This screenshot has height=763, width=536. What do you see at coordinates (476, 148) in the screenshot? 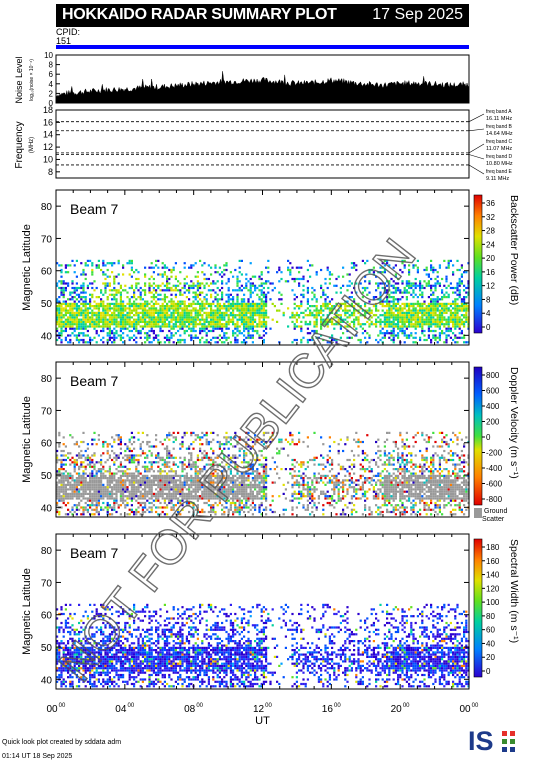
I see `freq-band-leader` at bounding box center [476, 148].